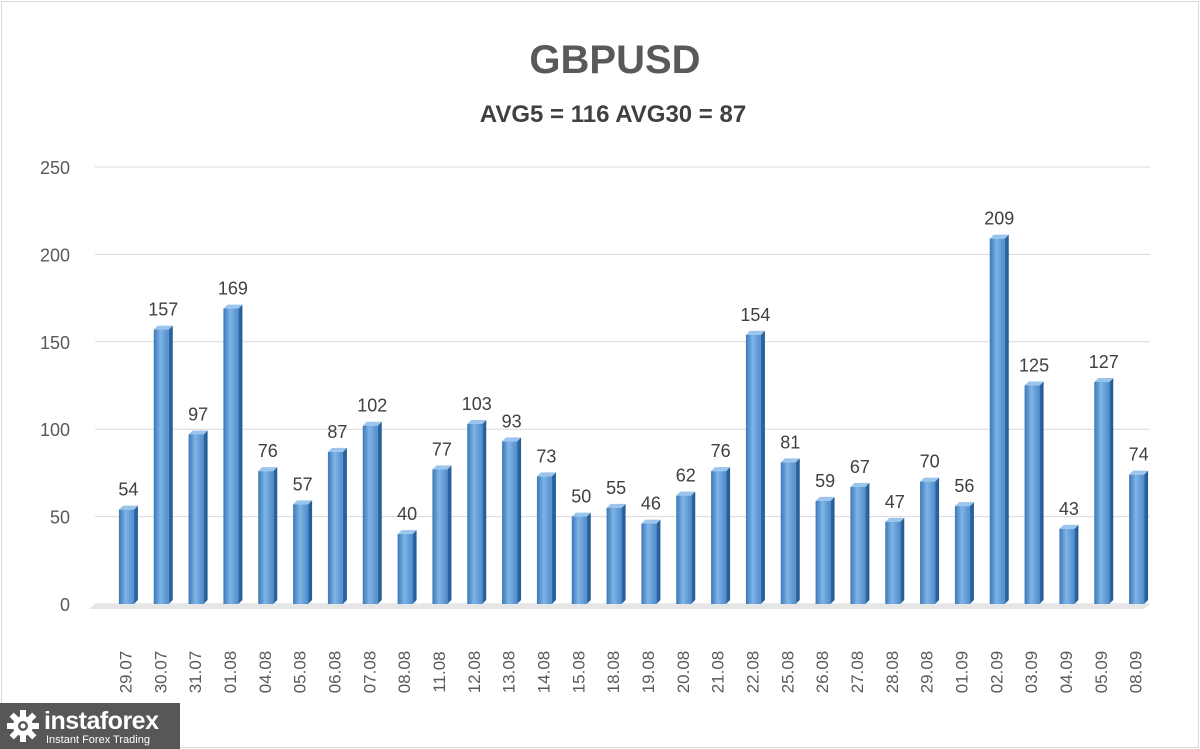 Image resolution: width=1200 pixels, height=749 pixels. What do you see at coordinates (509, 672) in the screenshot?
I see `x-tick-label: 13.08` at bounding box center [509, 672].